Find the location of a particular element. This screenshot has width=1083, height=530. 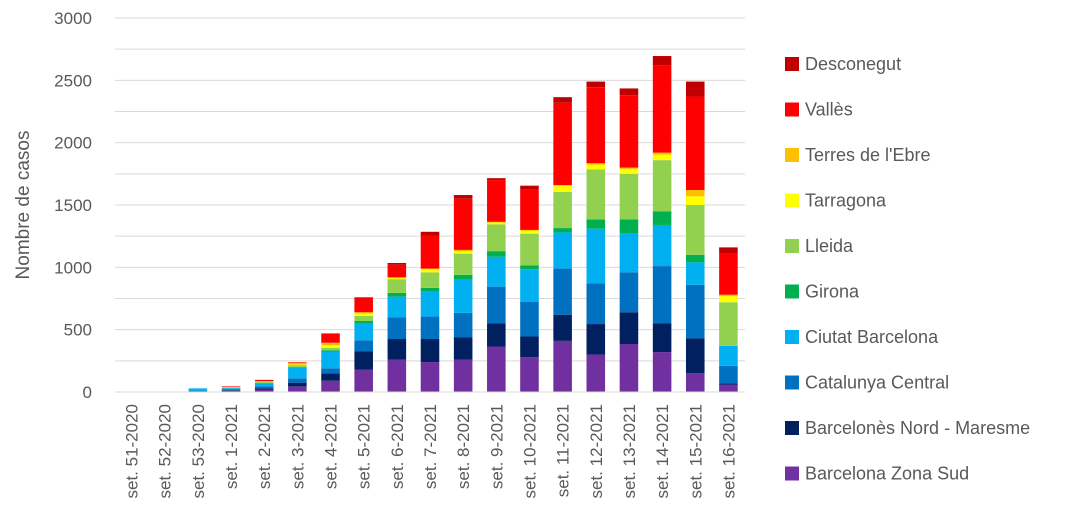

legend-label: Barcelona Zona Sud is located at coordinates (887, 474).